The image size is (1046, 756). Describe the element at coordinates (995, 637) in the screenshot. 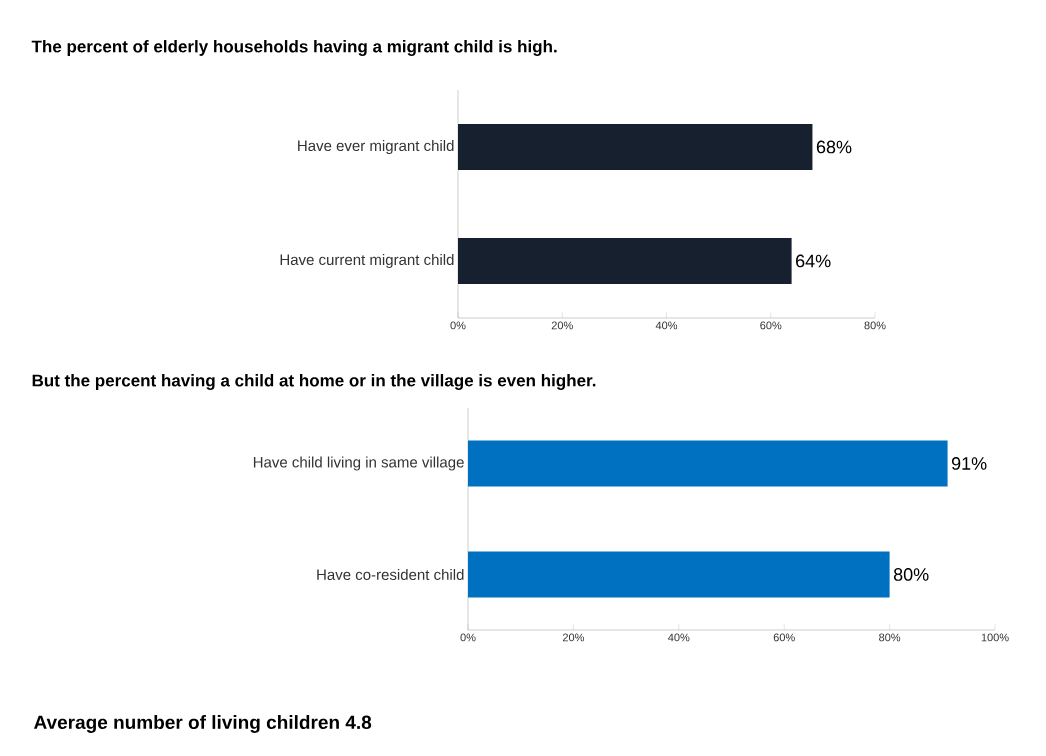

I see `x-tick-label: 100%` at that location.